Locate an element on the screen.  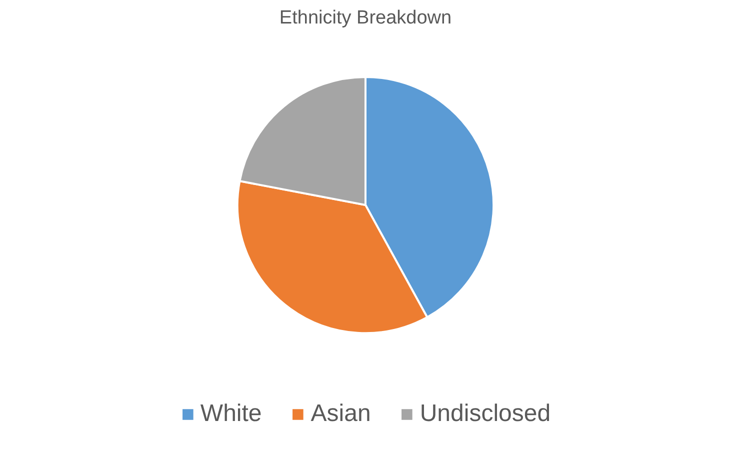
legend-label: Asian is located at coordinates (340, 414).